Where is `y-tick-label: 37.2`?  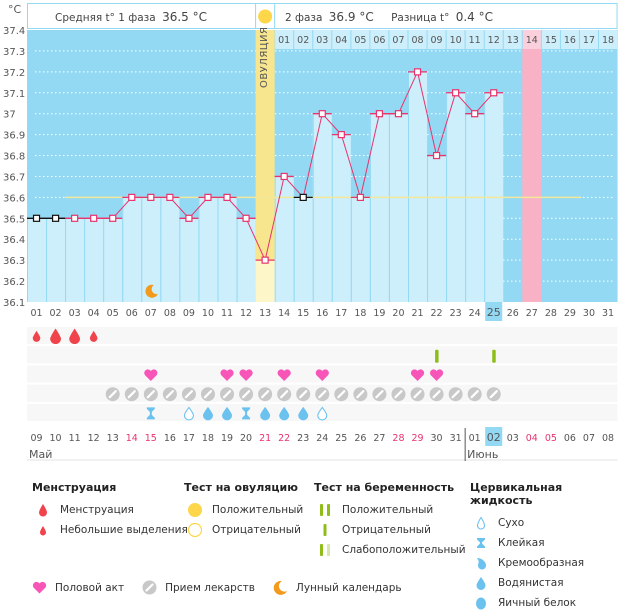 y-tick-label: 37.2 is located at coordinates (14, 73).